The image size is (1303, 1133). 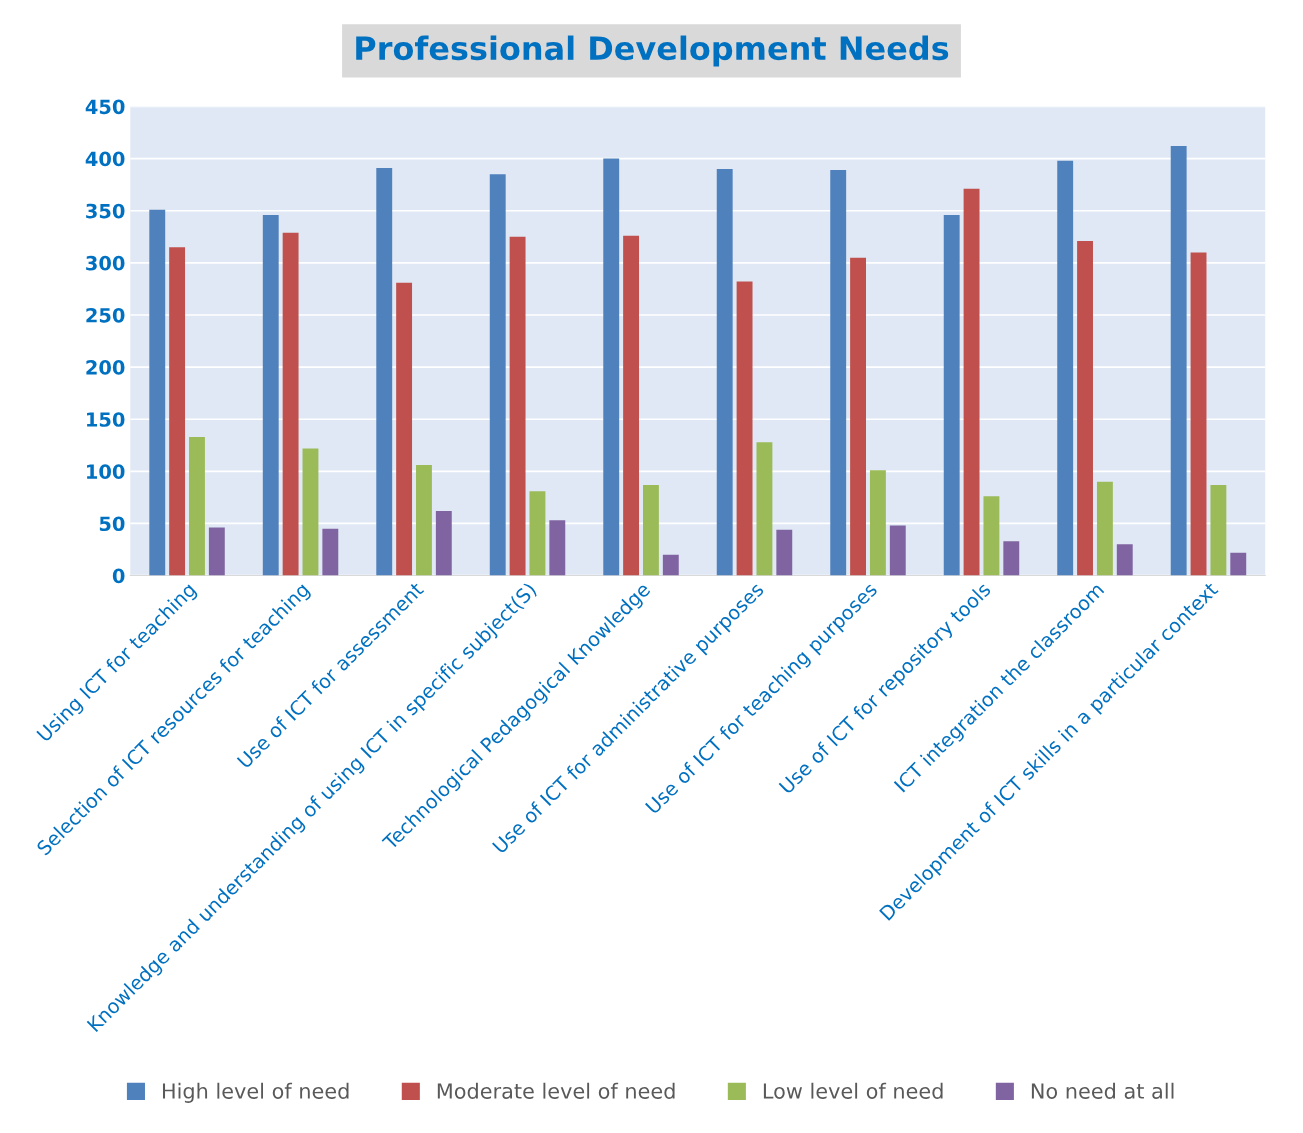 I want to click on y-tick-label: 150, so click(x=106, y=419).